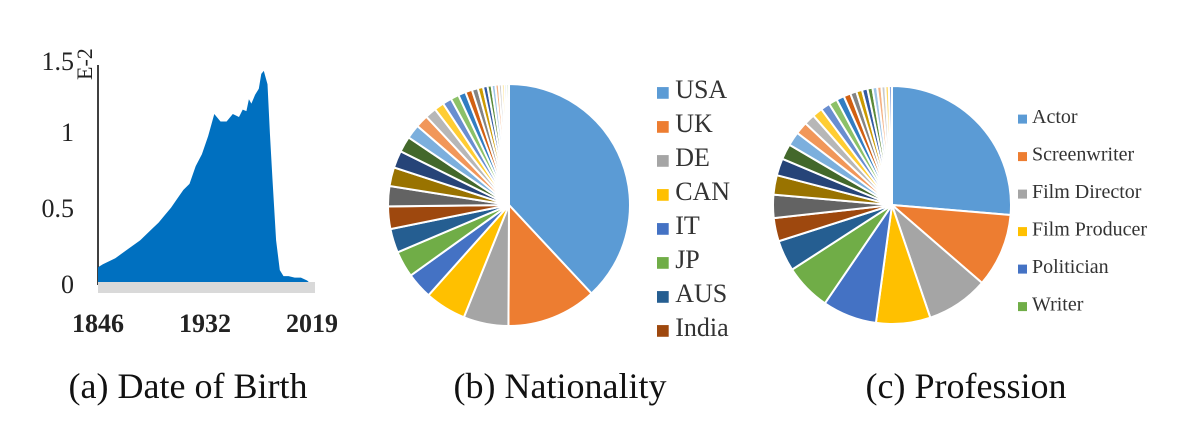 This screenshot has width=1200, height=434. I want to click on legend-label: AUS, so click(701, 293).